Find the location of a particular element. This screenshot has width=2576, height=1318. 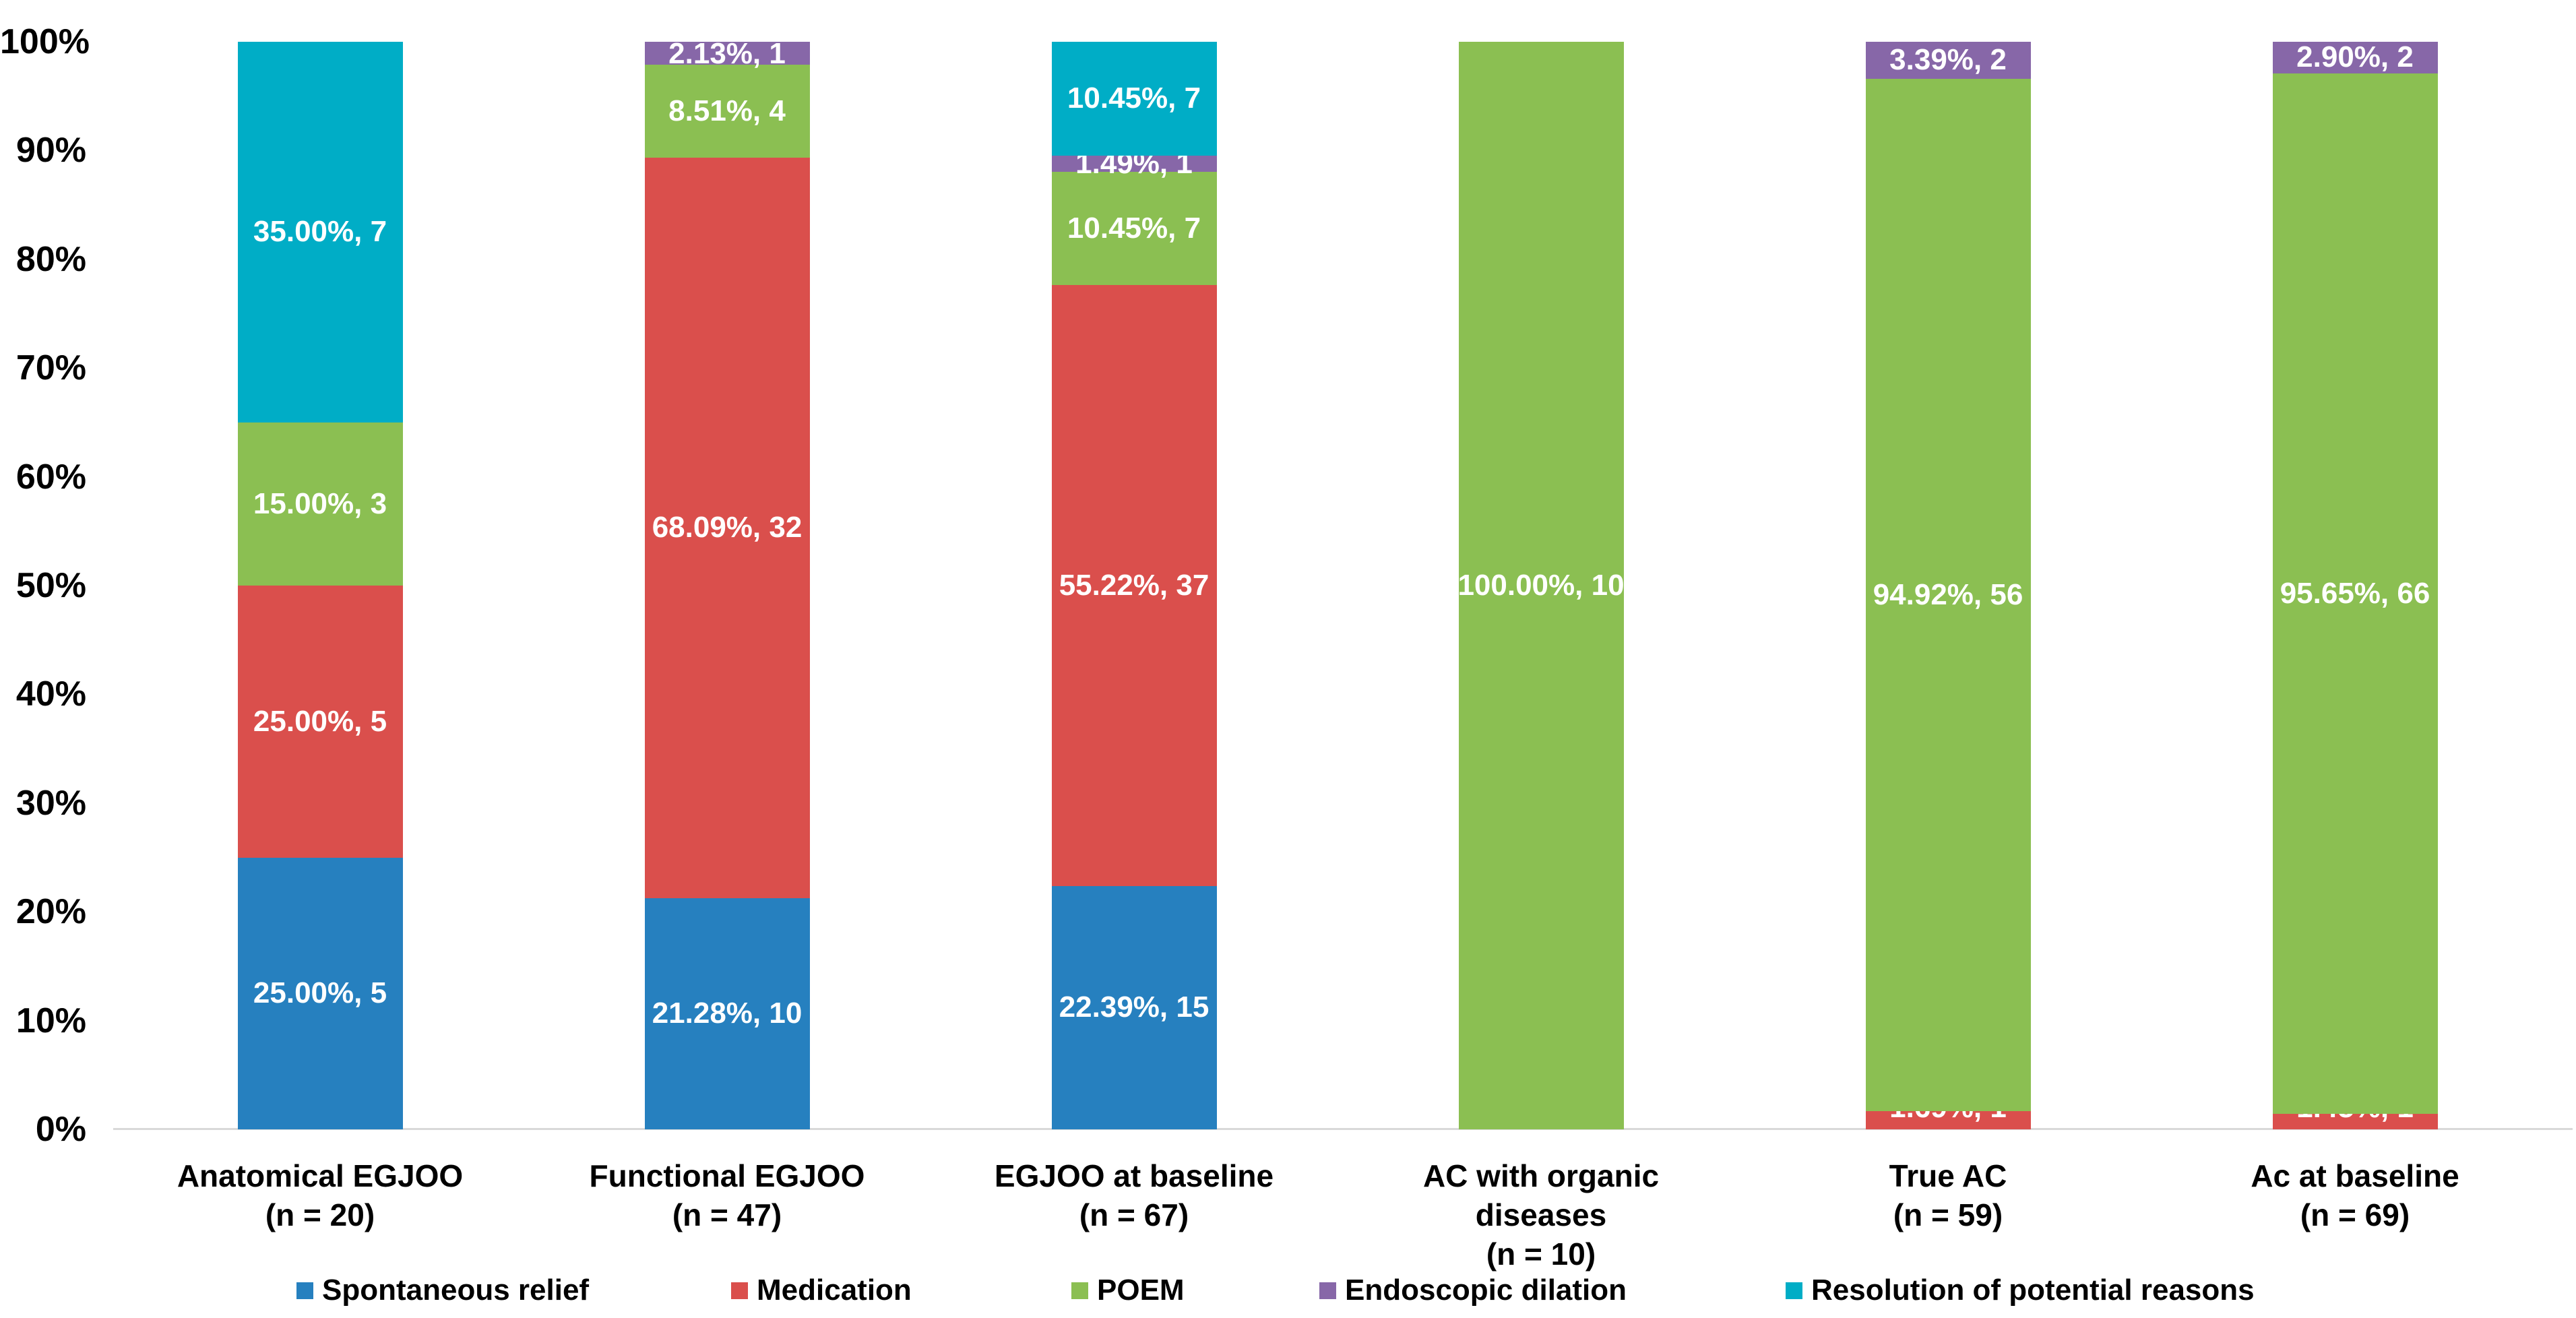

bar-segment-label: 68.09%, 32 is located at coordinates (727, 527).